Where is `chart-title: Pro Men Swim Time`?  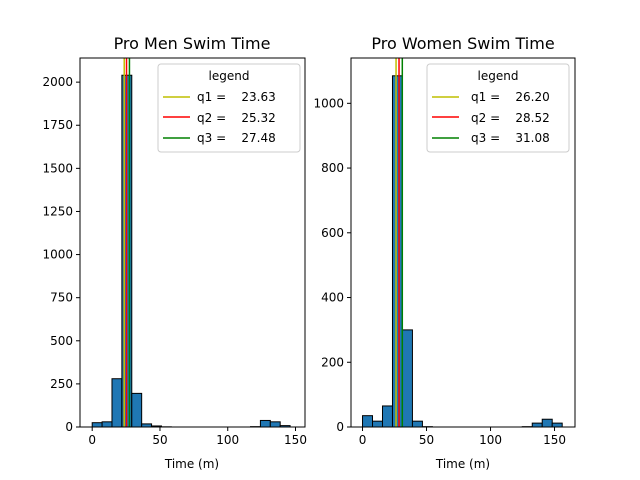
chart-title: Pro Men Swim Time is located at coordinates (192, 43).